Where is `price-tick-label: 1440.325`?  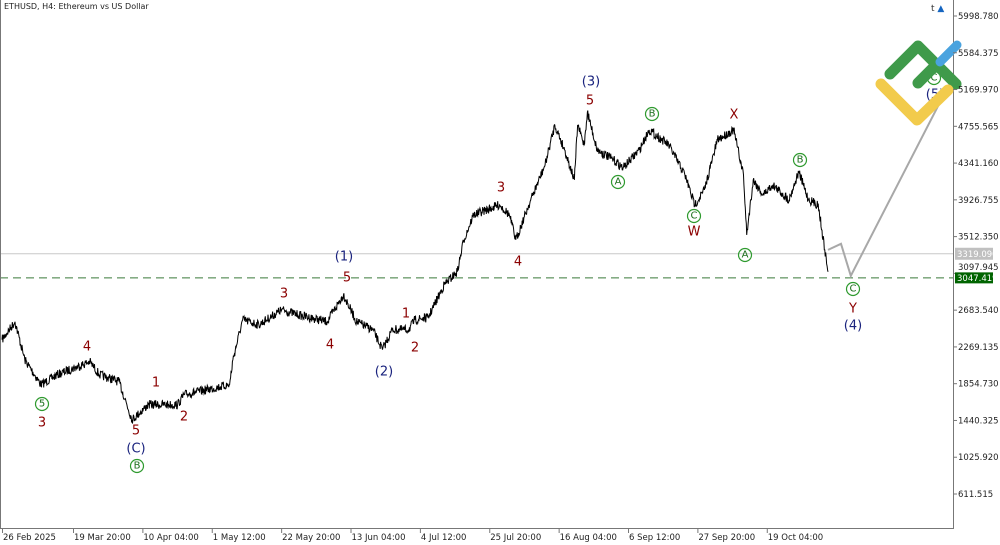
price-tick-label: 1440.325 is located at coordinates (978, 421).